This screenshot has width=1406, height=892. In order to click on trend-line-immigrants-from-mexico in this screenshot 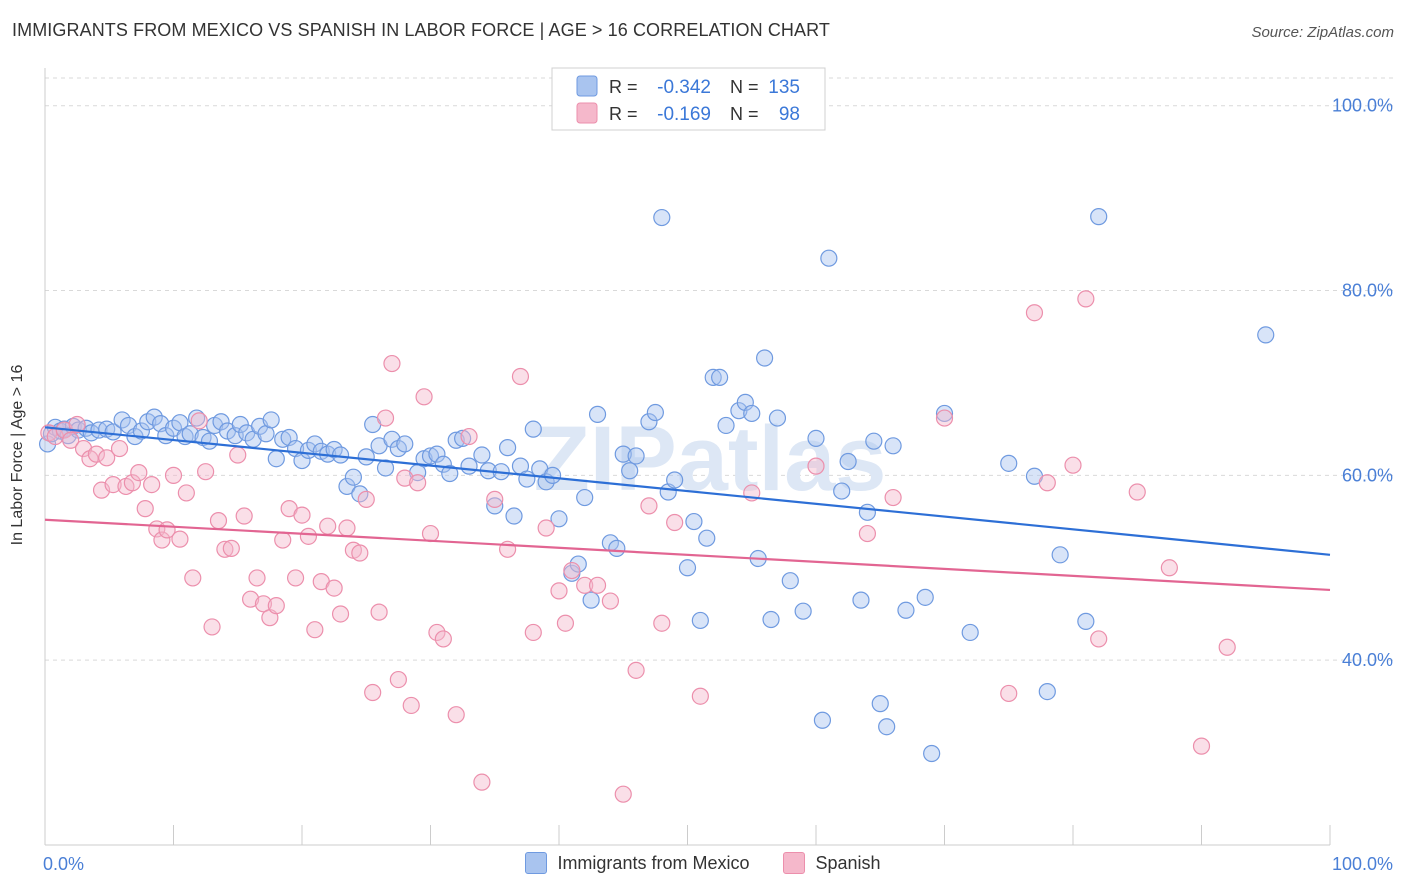, I will do `click(687, 491)`.